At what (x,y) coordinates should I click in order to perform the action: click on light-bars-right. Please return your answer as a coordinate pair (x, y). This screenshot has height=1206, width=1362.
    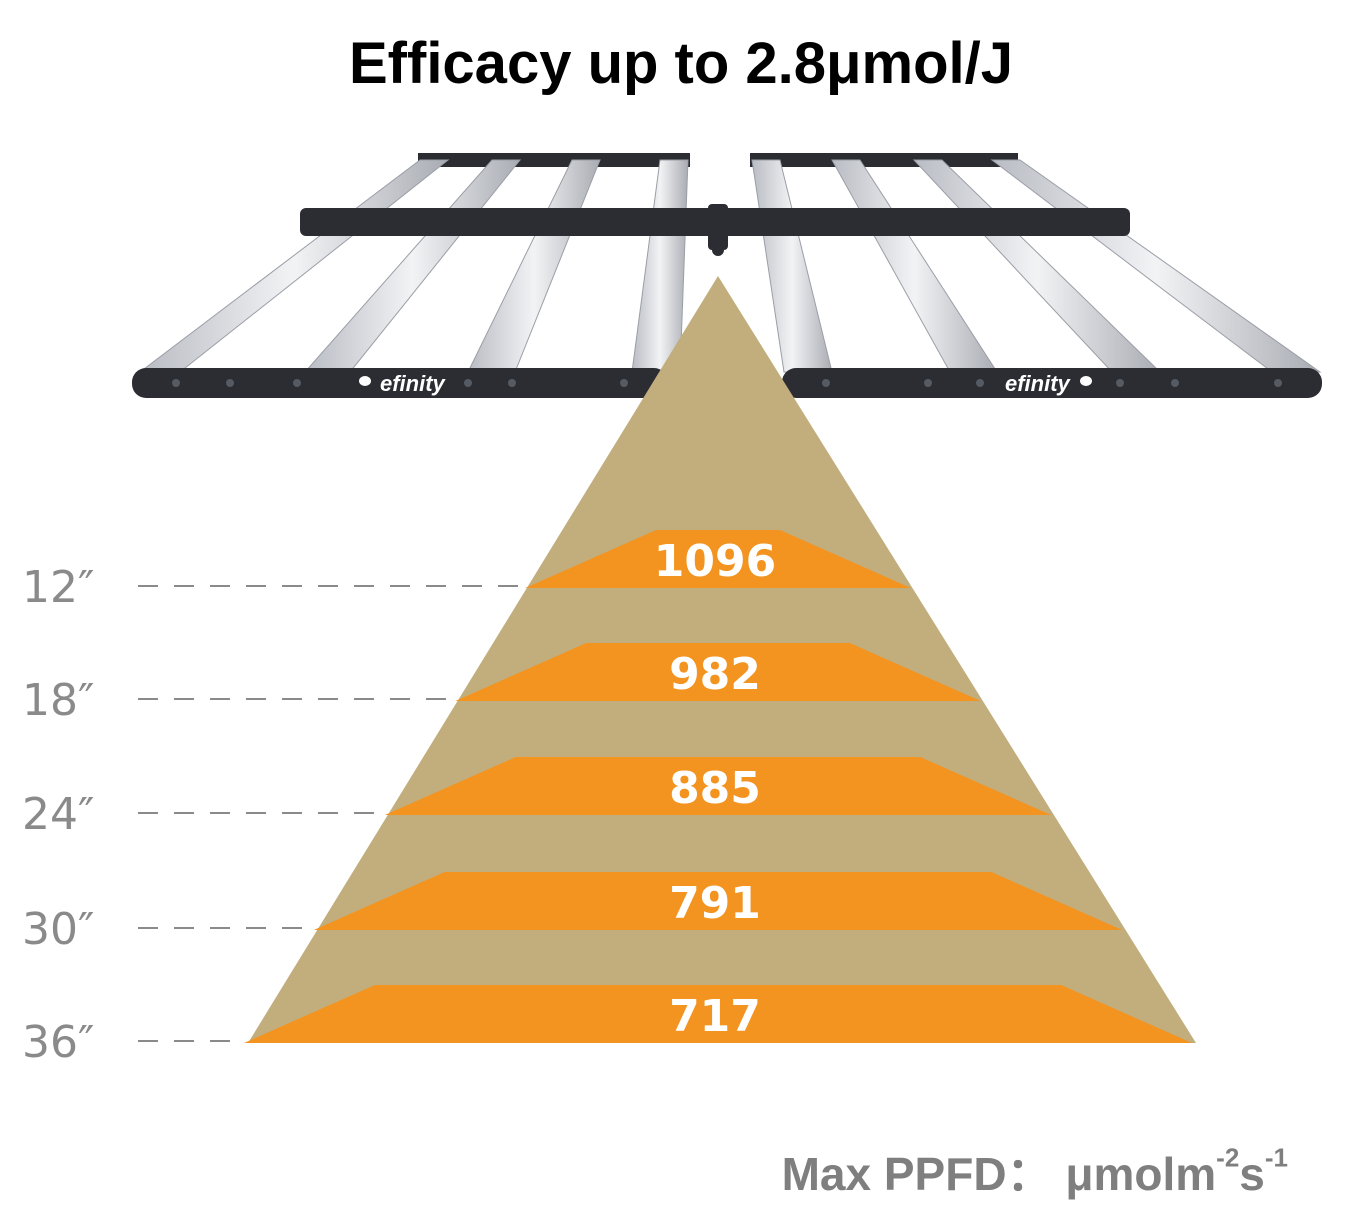
    Looking at the image, I should click on (1036, 266).